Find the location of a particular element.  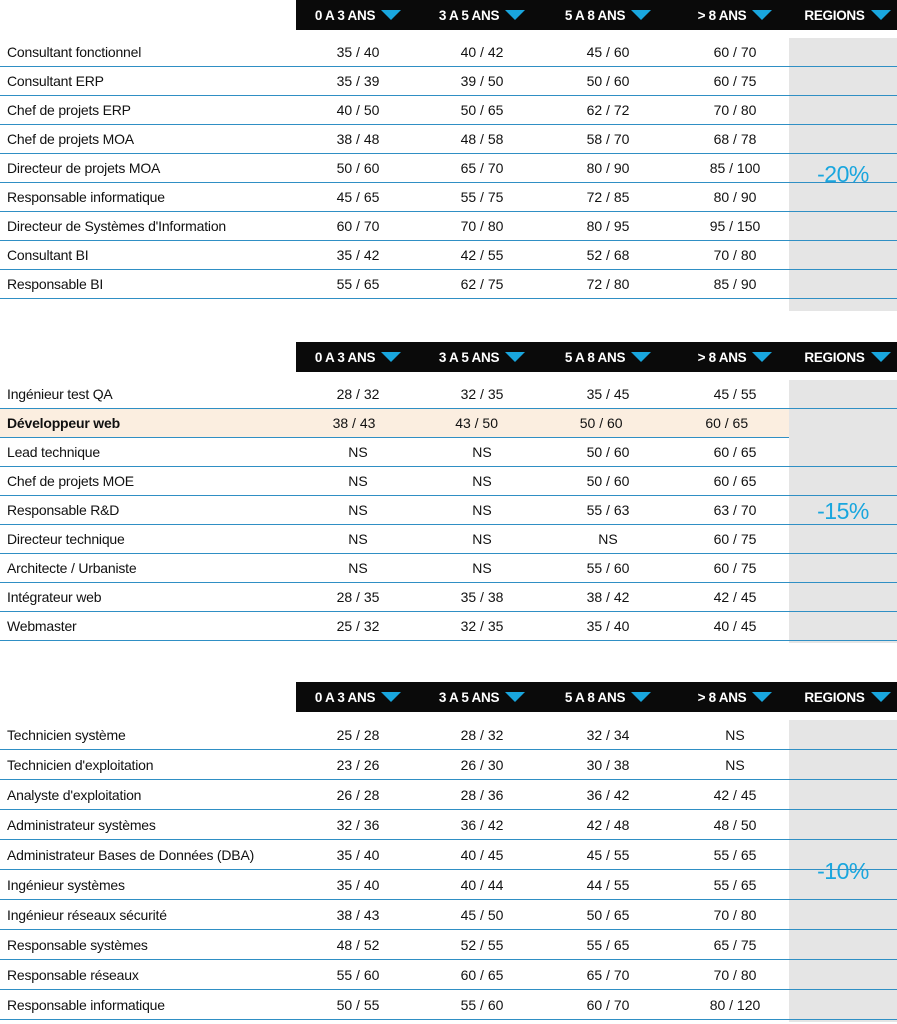

table-row: Directeur technique NS NS NS 60 / 75 is located at coordinates (448, 539).